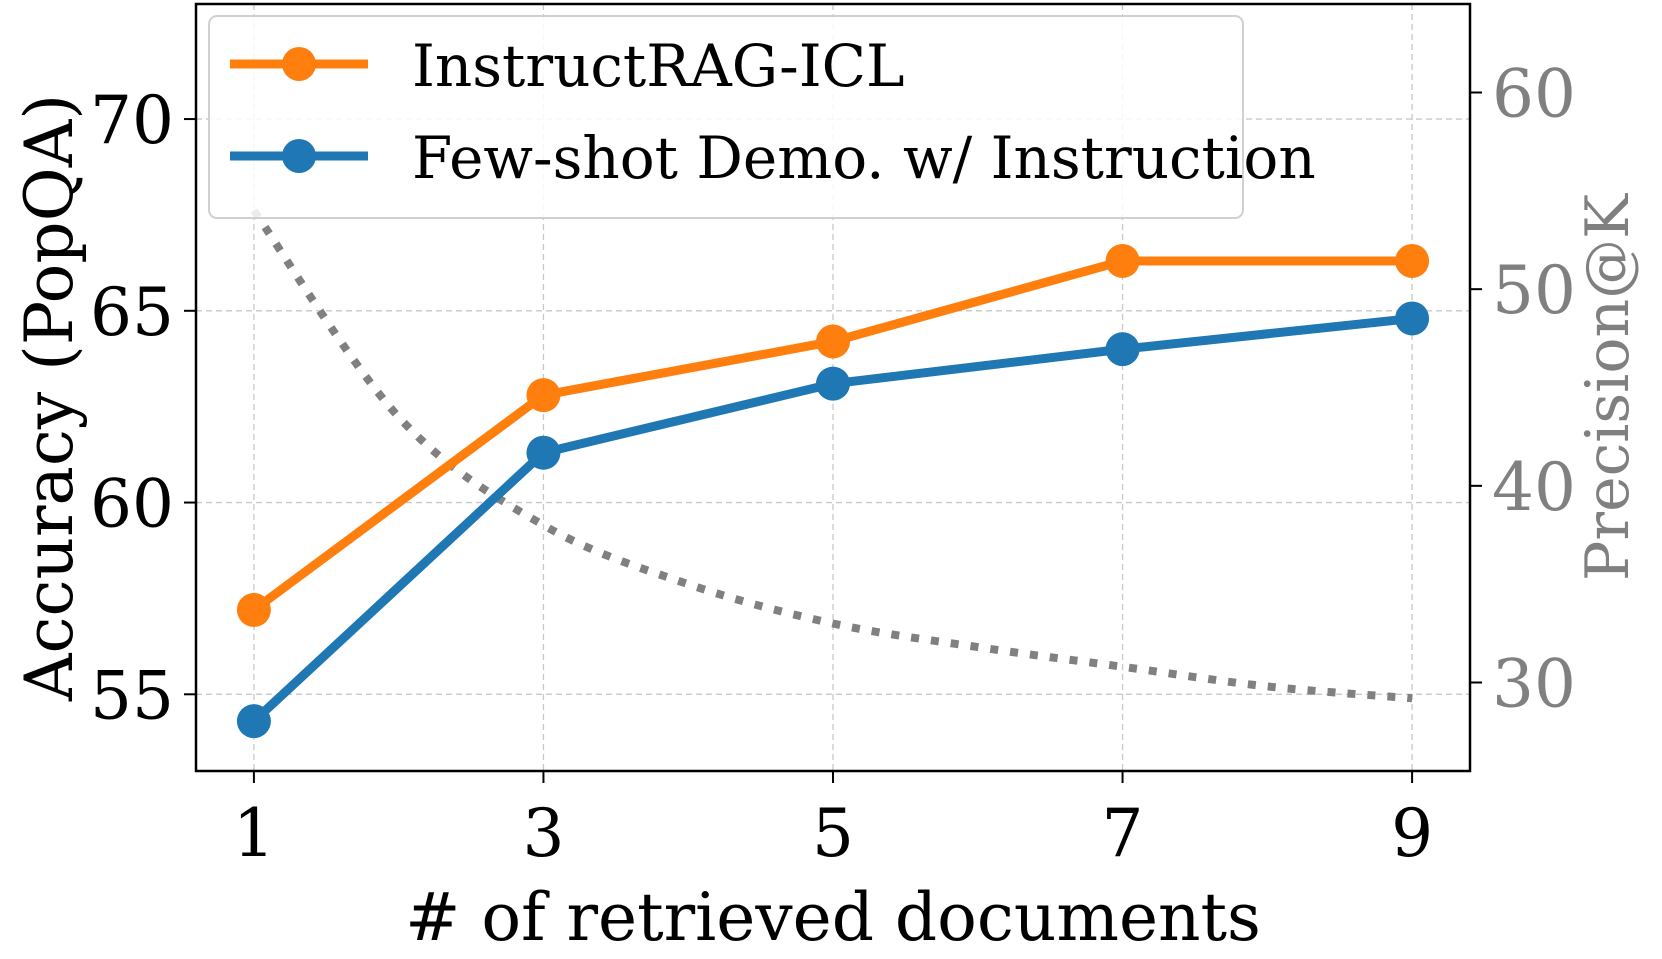  What do you see at coordinates (1534, 94) in the screenshot?
I see `y2-tick-label: 60` at bounding box center [1534, 94].